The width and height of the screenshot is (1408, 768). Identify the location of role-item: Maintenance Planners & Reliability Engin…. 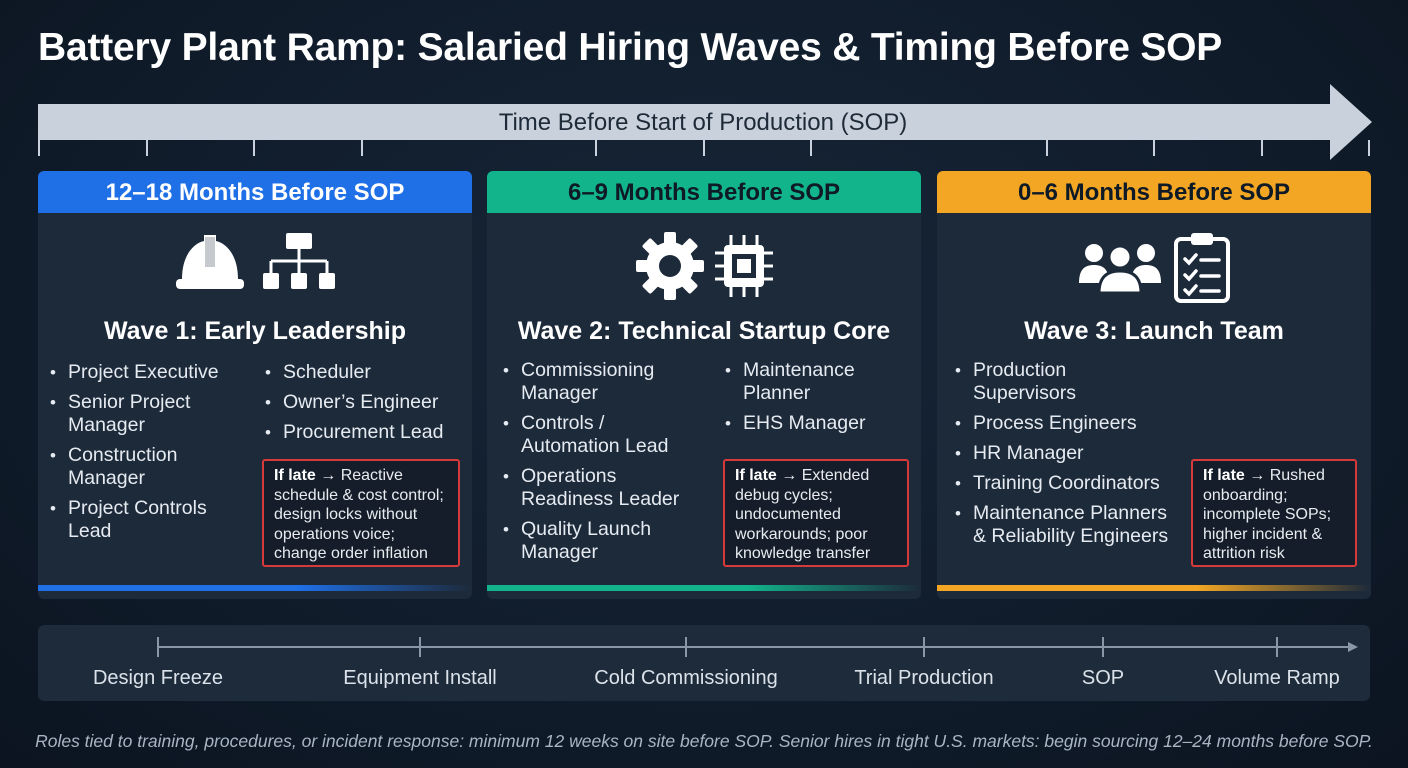
(1063, 525).